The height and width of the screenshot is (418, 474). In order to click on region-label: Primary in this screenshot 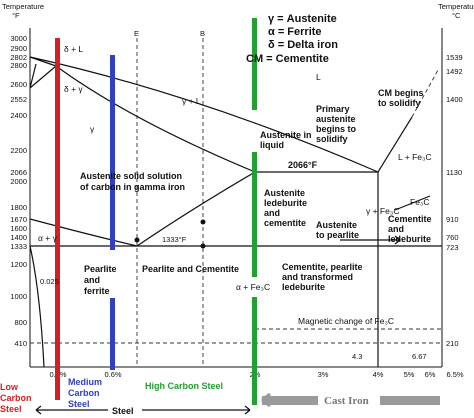, I will do `click(333, 109)`.